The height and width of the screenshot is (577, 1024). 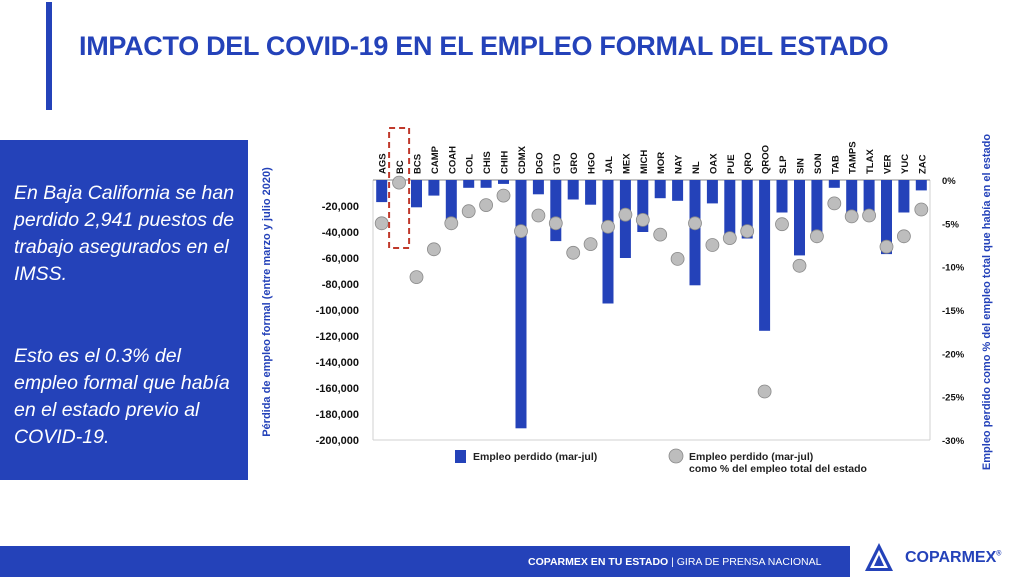 What do you see at coordinates (817, 236) in the screenshot?
I see `dot-son` at bounding box center [817, 236].